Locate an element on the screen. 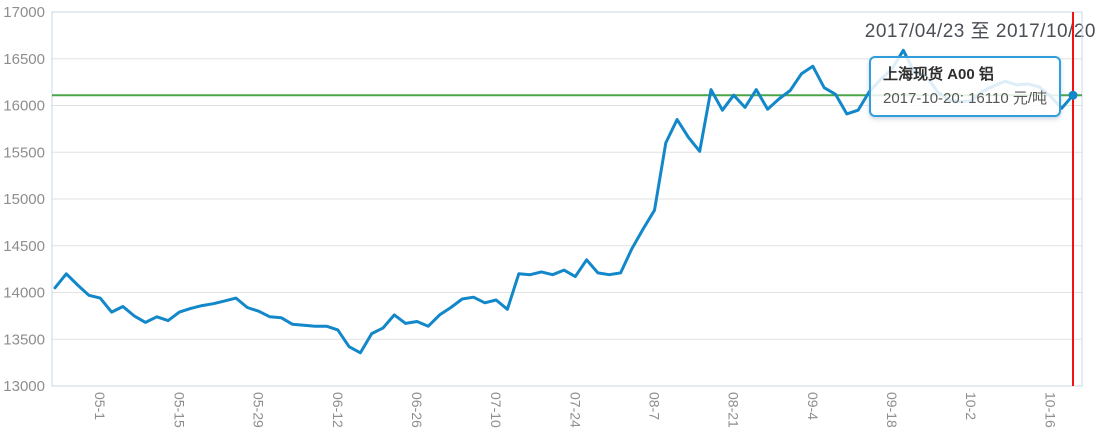 This screenshot has width=1099, height=446. date-range-title: 2017/04/23 至 2017/10/20 is located at coordinates (980, 31).